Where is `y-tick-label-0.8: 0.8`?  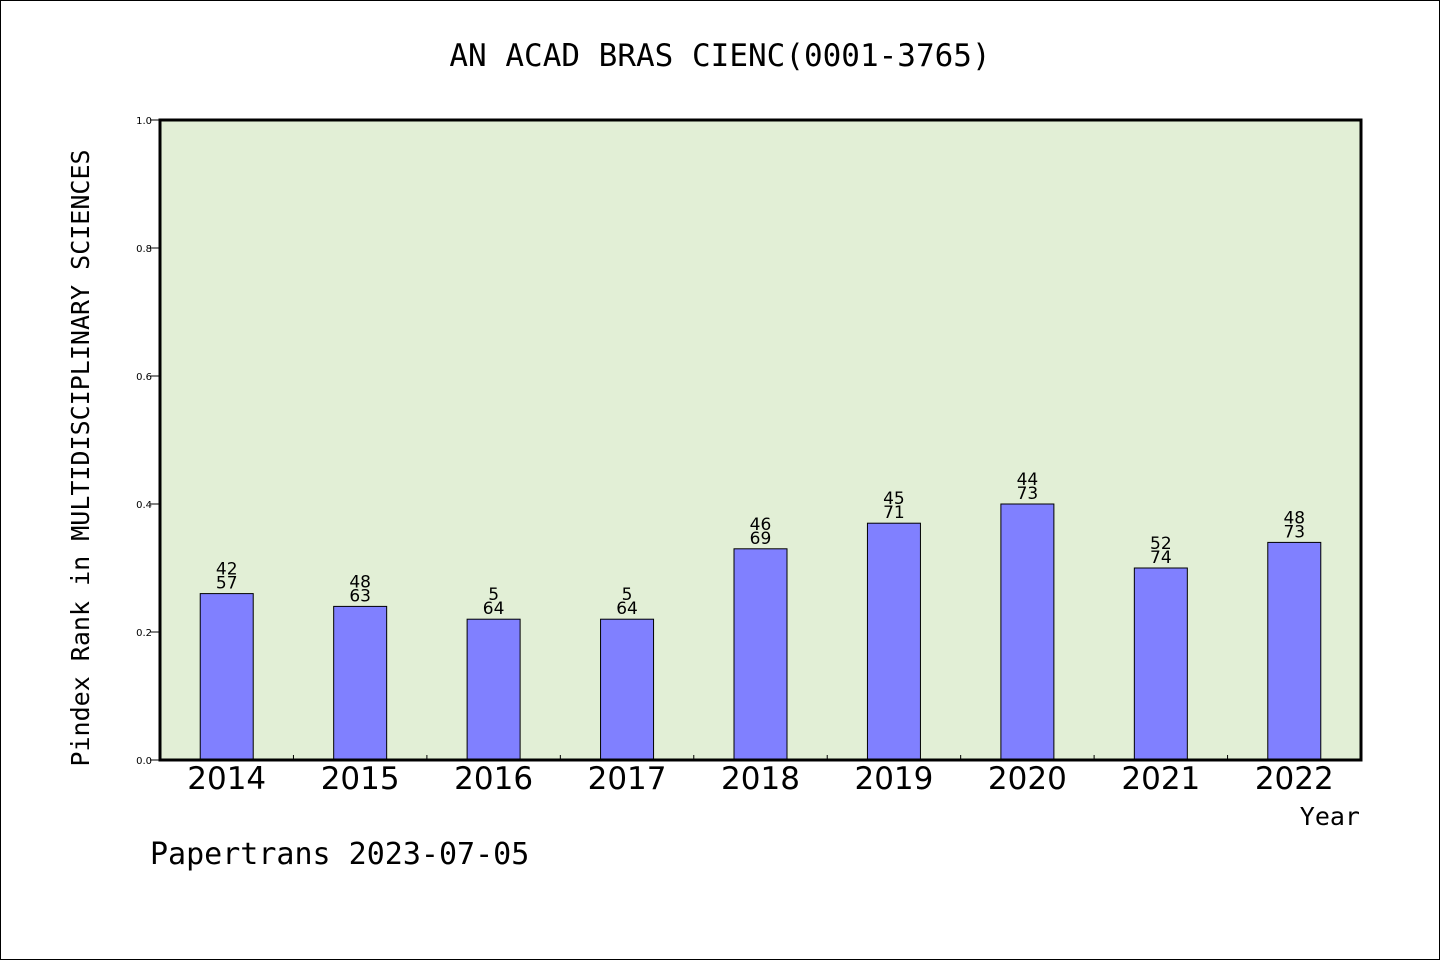 y-tick-label-0.8: 0.8 is located at coordinates (144, 249).